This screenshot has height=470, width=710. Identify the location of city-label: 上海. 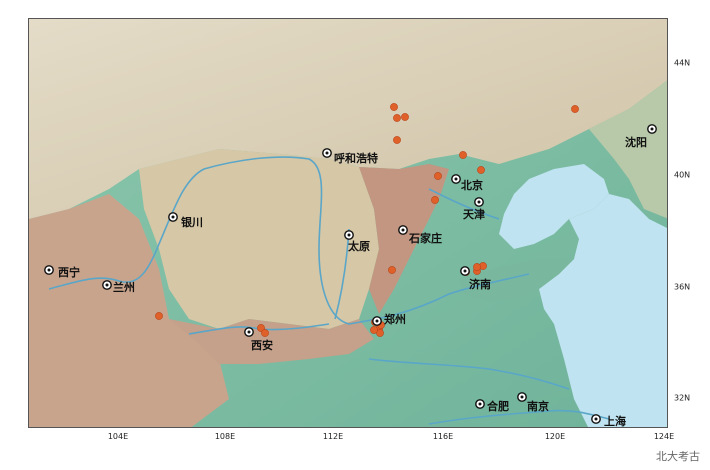
(615, 421).